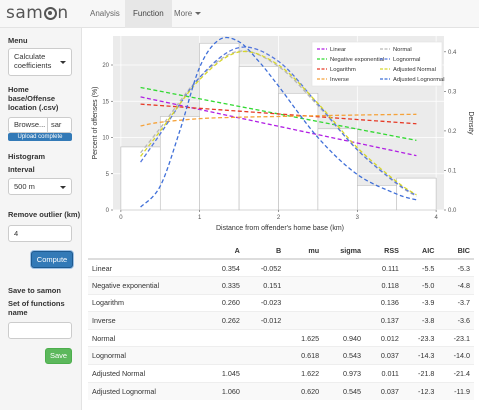 This screenshot has height=410, width=479. I want to click on legend-item-label: Adjusted Lognormal, so click(419, 80).